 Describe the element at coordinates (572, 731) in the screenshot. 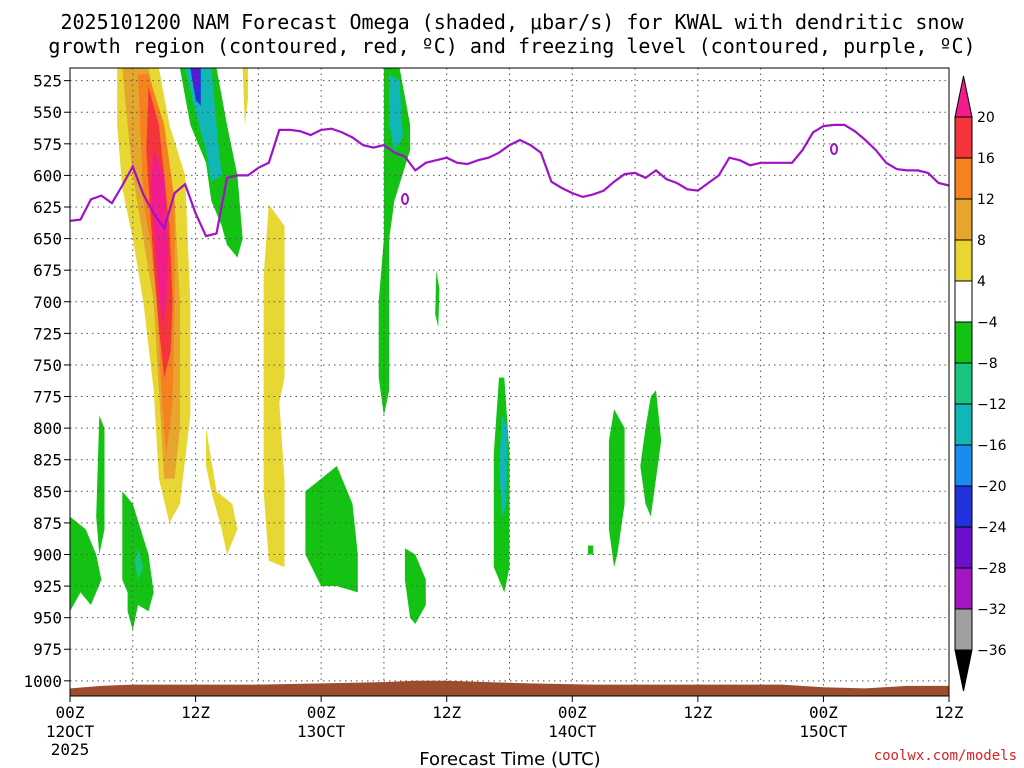

I see `x-tick-date-label: 14OCT` at that location.